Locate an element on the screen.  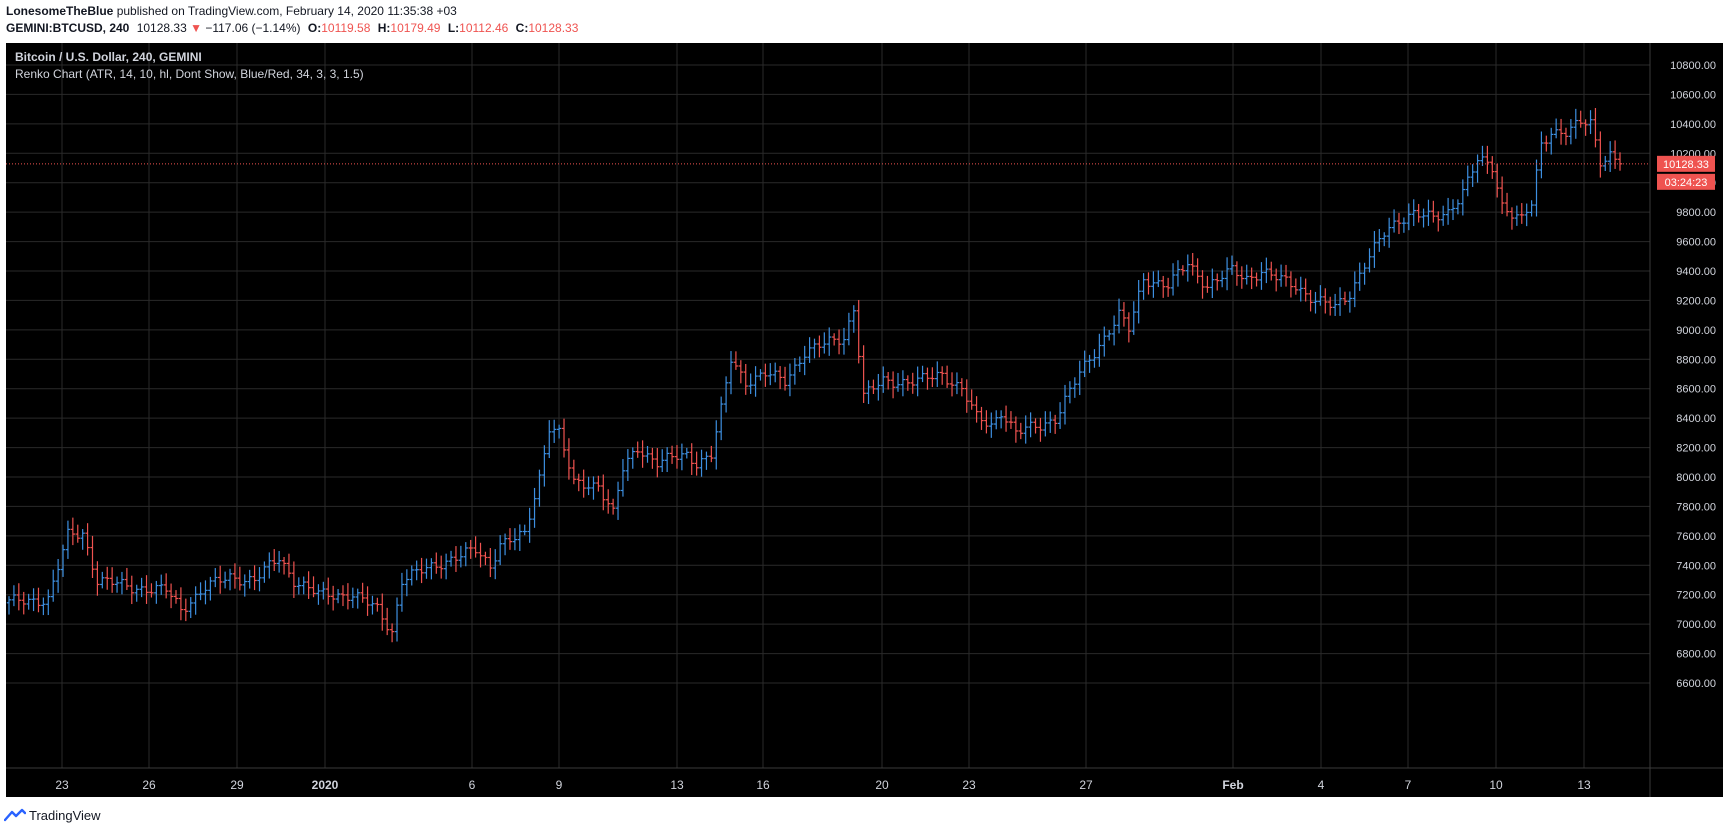
last-price-label: 10128.33 is located at coordinates (1686, 165).